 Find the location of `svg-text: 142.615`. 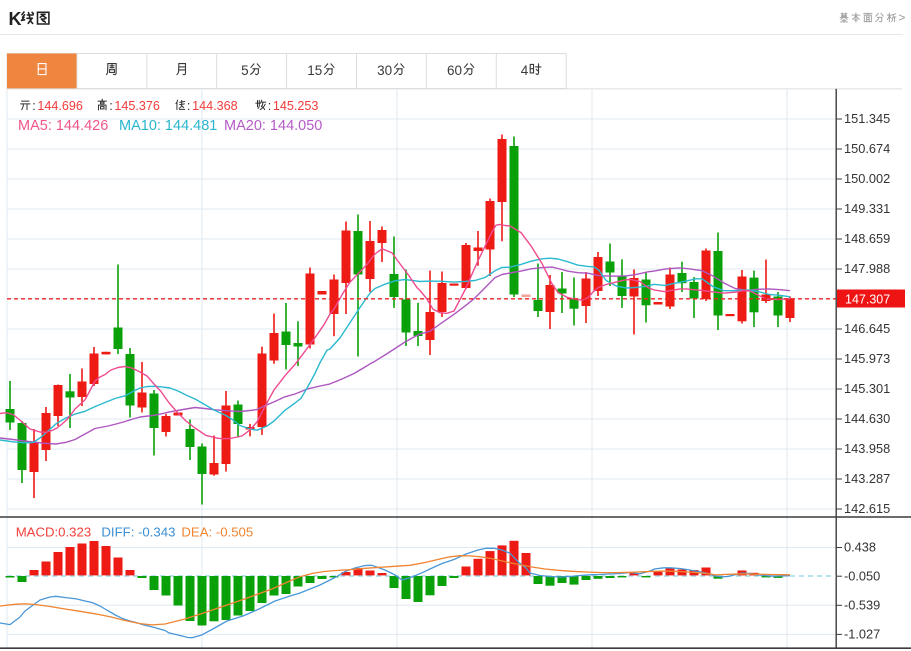

svg-text: 142.615 is located at coordinates (867, 508).